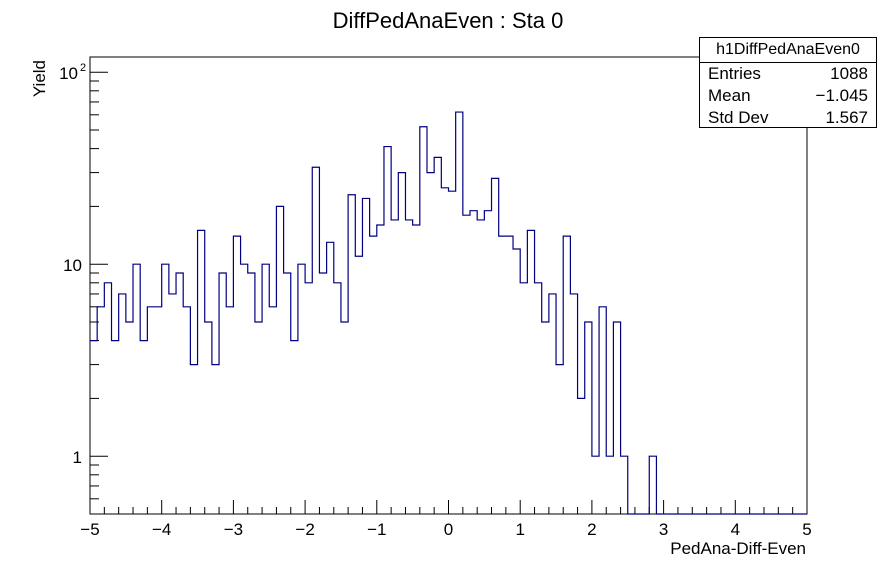 The width and height of the screenshot is (896, 572). Describe the element at coordinates (849, 73) in the screenshot. I see `stats-value: 1088` at that location.